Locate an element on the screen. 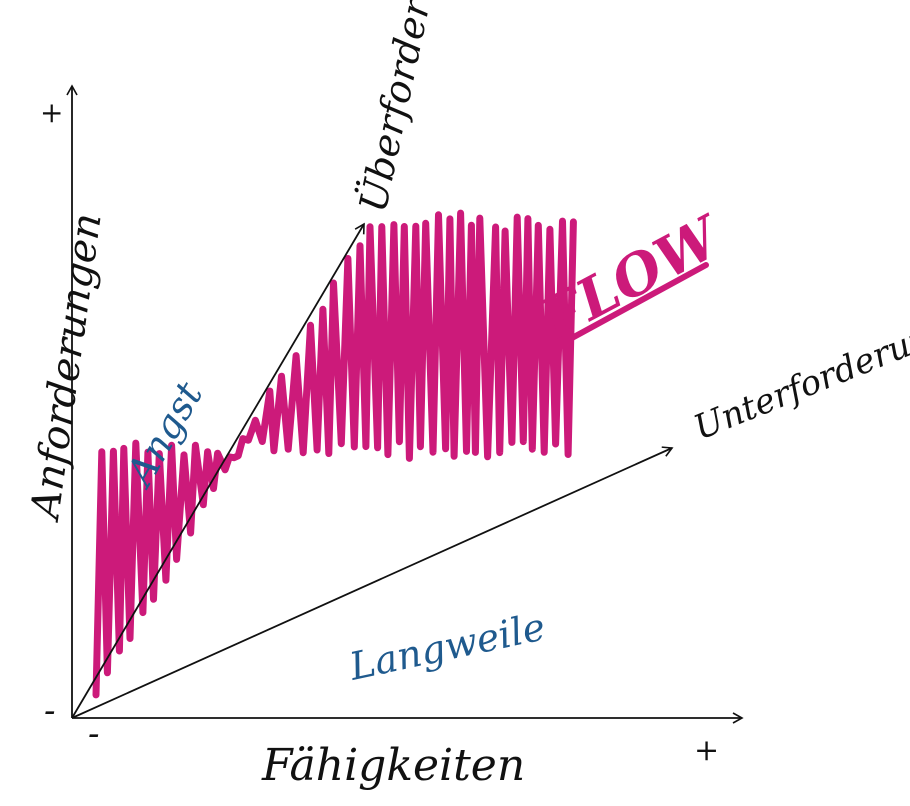 The height and width of the screenshot is (806, 910). underload-label: Unterforderung is located at coordinates (799, 379).